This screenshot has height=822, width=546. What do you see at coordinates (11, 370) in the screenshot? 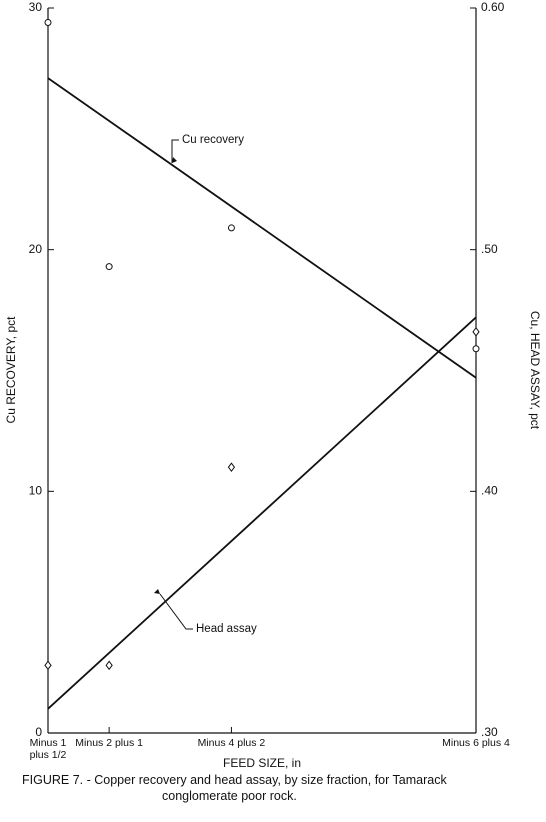
I see `y-axis-label: Cu RECOVERY, pct` at bounding box center [11, 370].